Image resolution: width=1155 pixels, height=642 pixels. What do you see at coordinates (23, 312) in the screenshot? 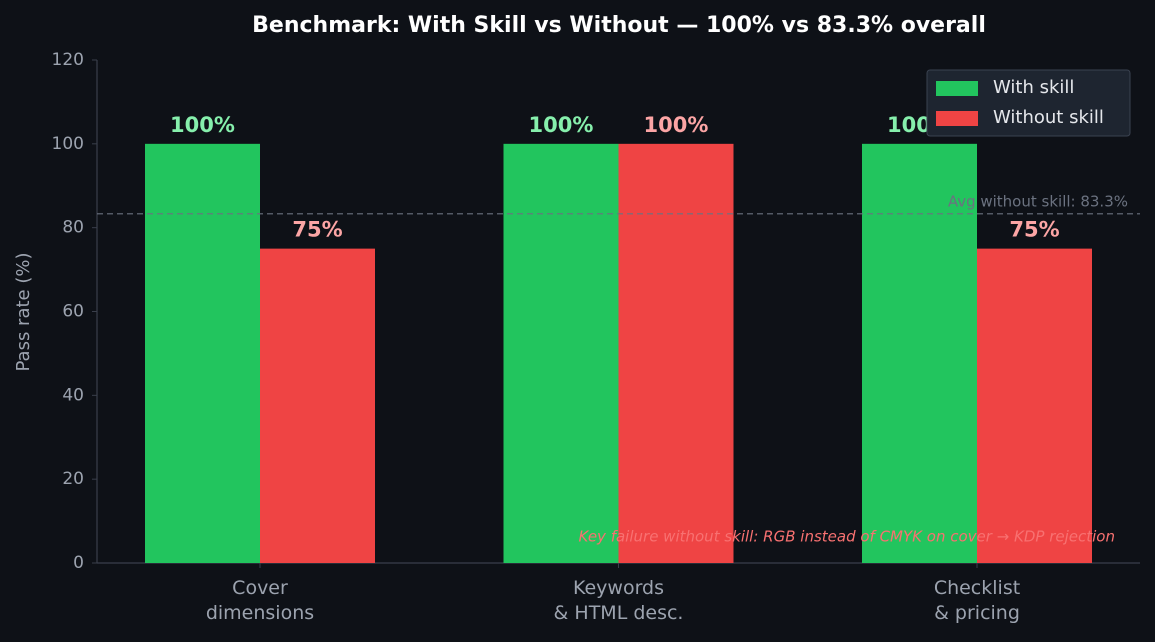
I see `y-axis-label: Pass rate (%)` at bounding box center [23, 312].